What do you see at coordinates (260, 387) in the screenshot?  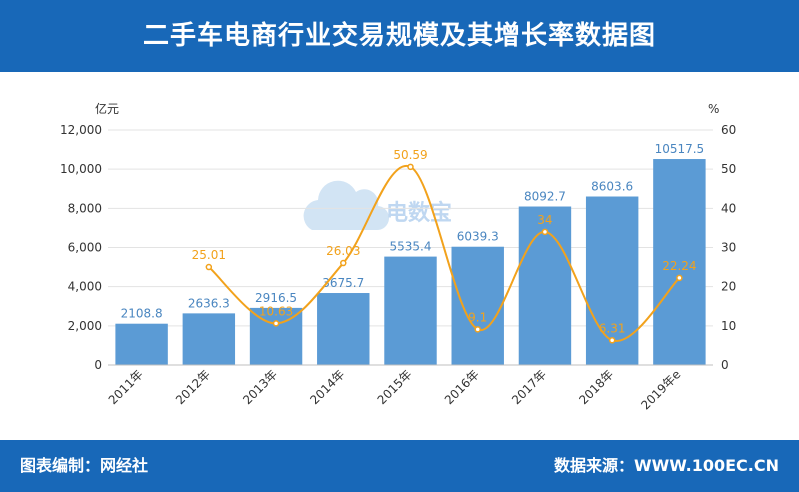 I see `category-label: 2013年` at bounding box center [260, 387].